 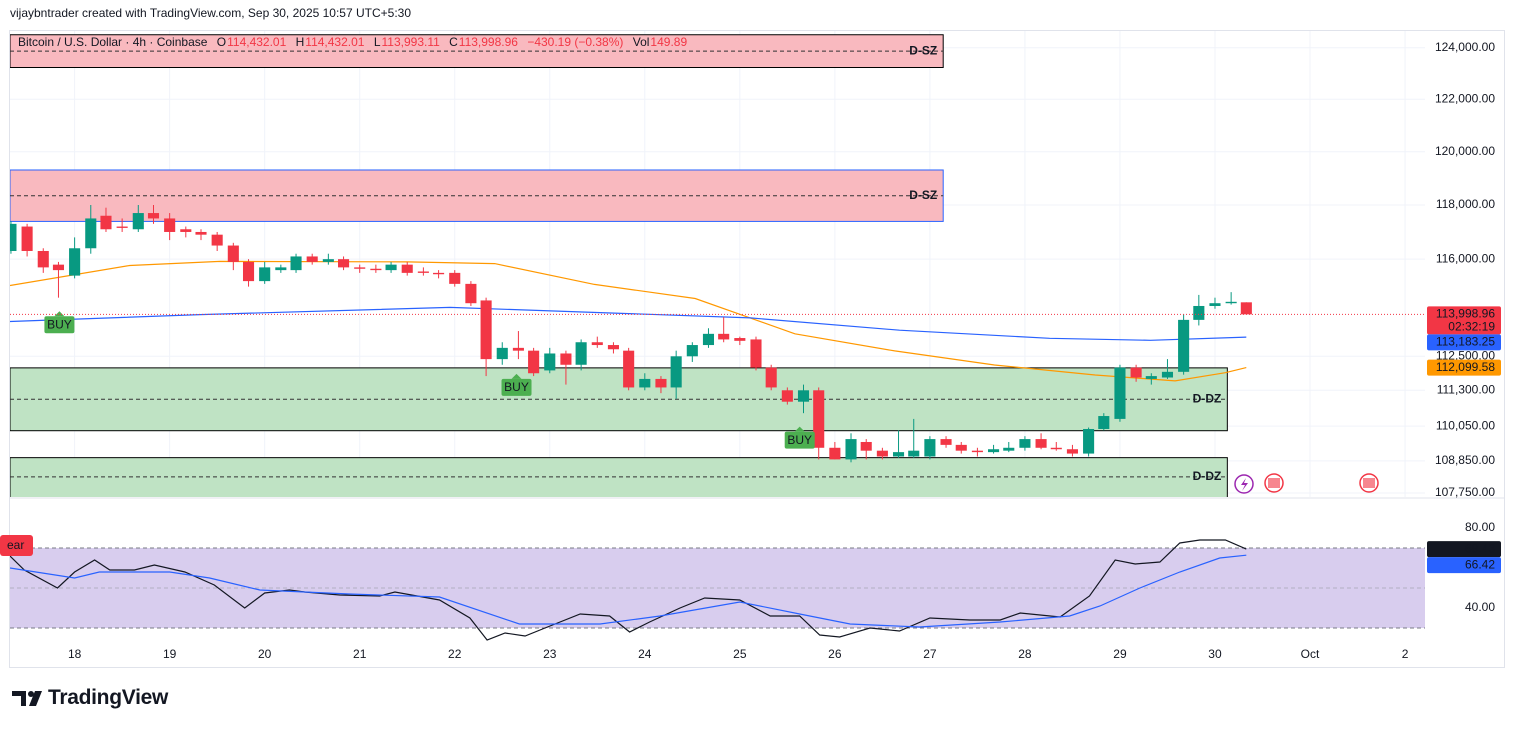 I want to click on x-tick-label: 21, so click(x=360, y=654).